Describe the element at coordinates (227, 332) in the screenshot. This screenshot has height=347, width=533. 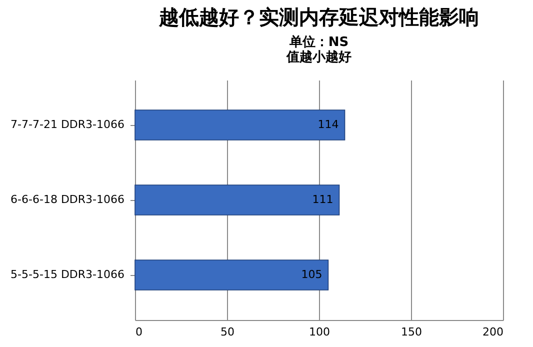
I see `x-tick-label: 50` at that location.